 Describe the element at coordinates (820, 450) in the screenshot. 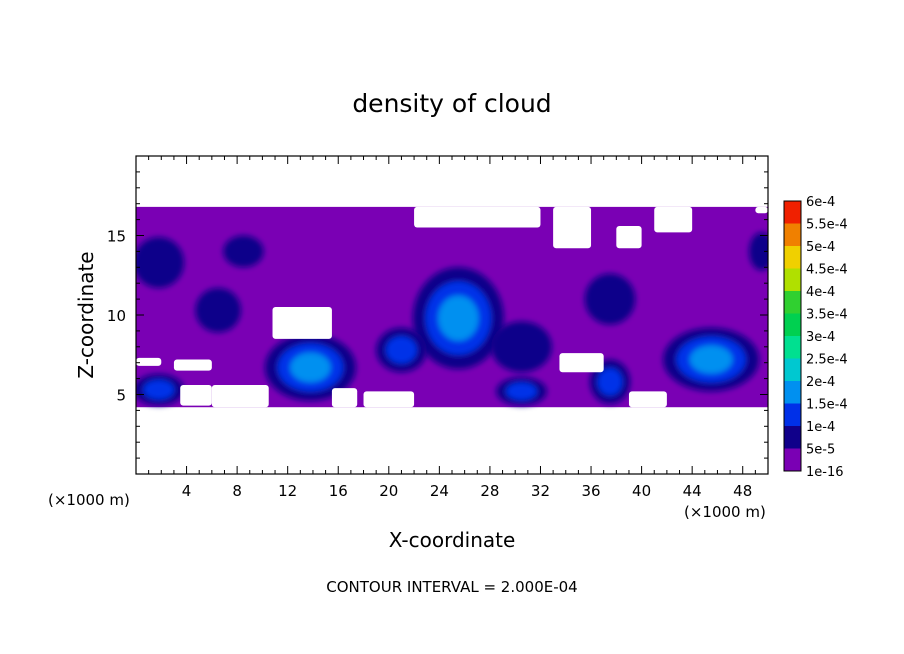

I see `colorbar-label: 5e-5` at that location.